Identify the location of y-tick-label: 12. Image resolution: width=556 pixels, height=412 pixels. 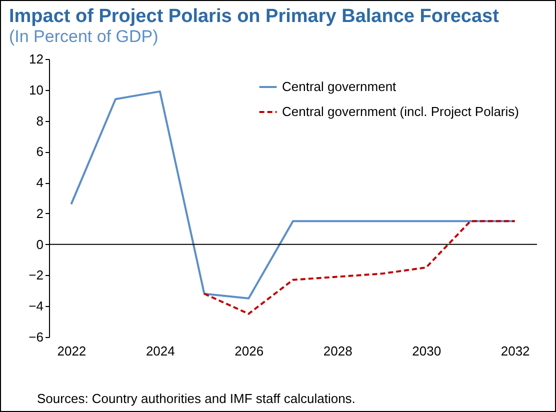
(36, 59).